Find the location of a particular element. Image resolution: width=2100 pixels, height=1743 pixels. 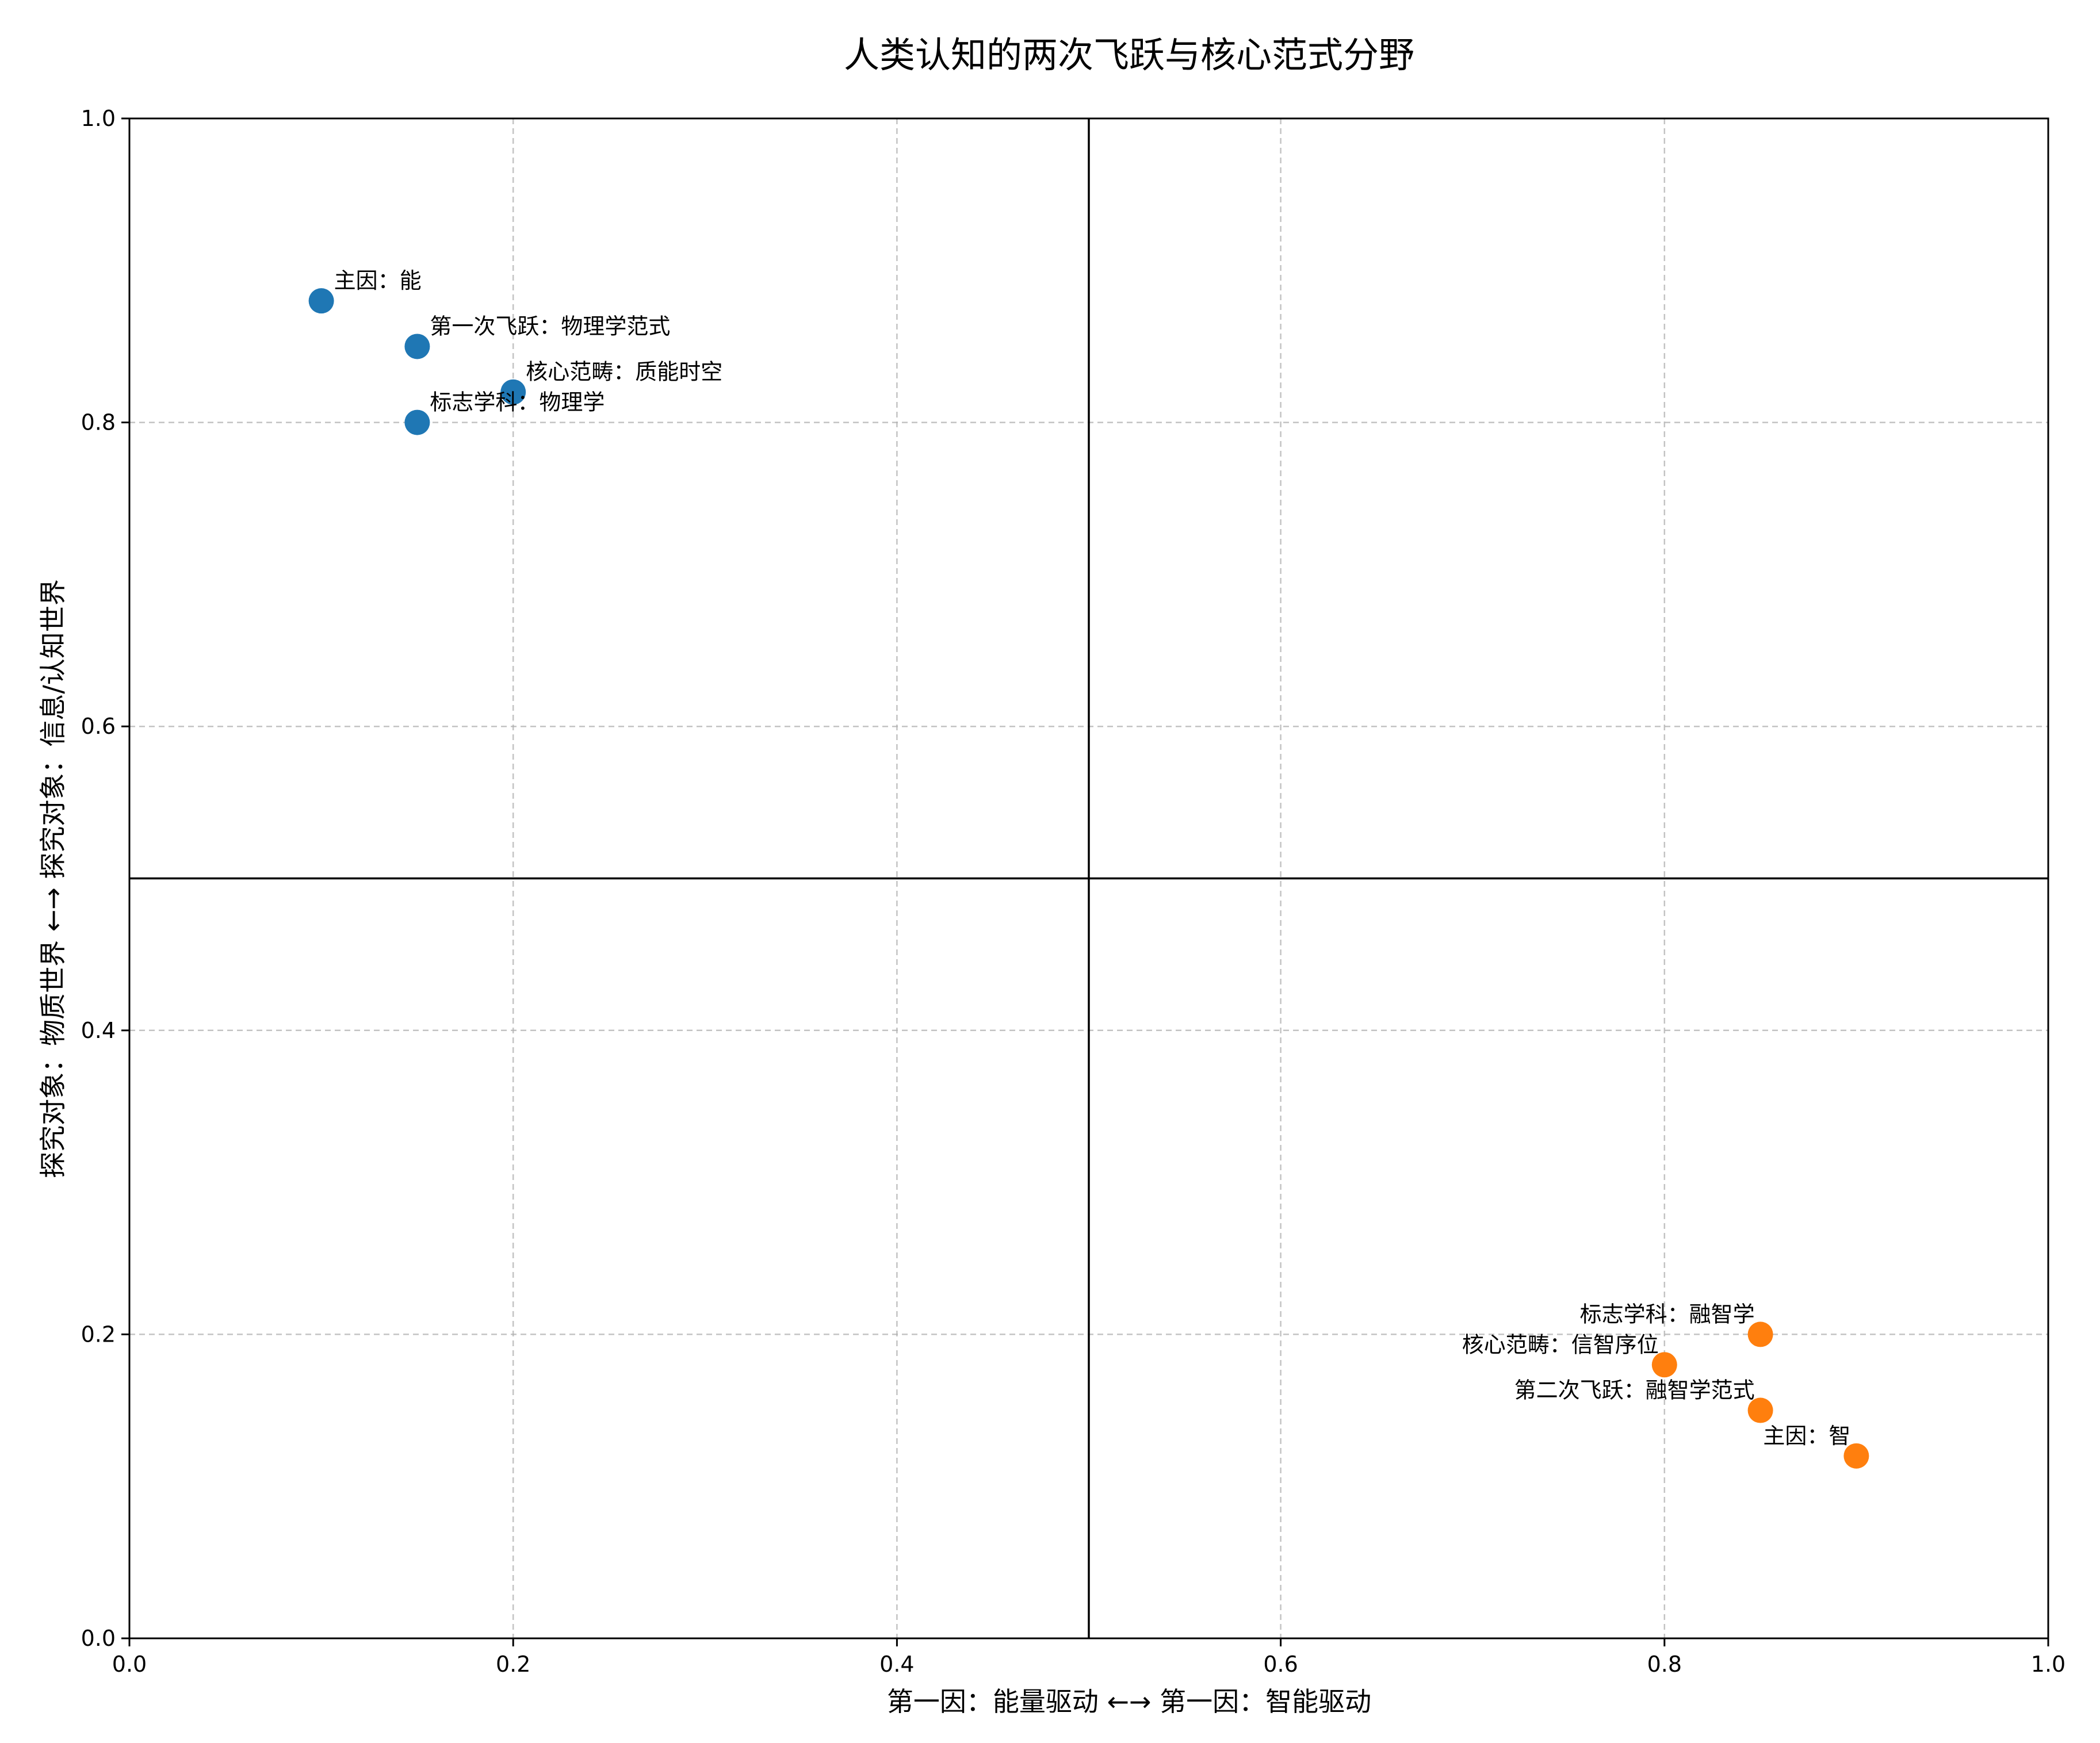

point-label: 标志学科：物理学 is located at coordinates (517, 403).